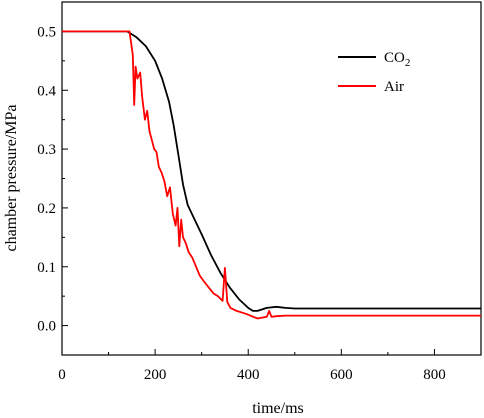 The height and width of the screenshot is (418, 484). Describe the element at coordinates (394, 87) in the screenshot. I see `legend-label-air: Air` at that location.